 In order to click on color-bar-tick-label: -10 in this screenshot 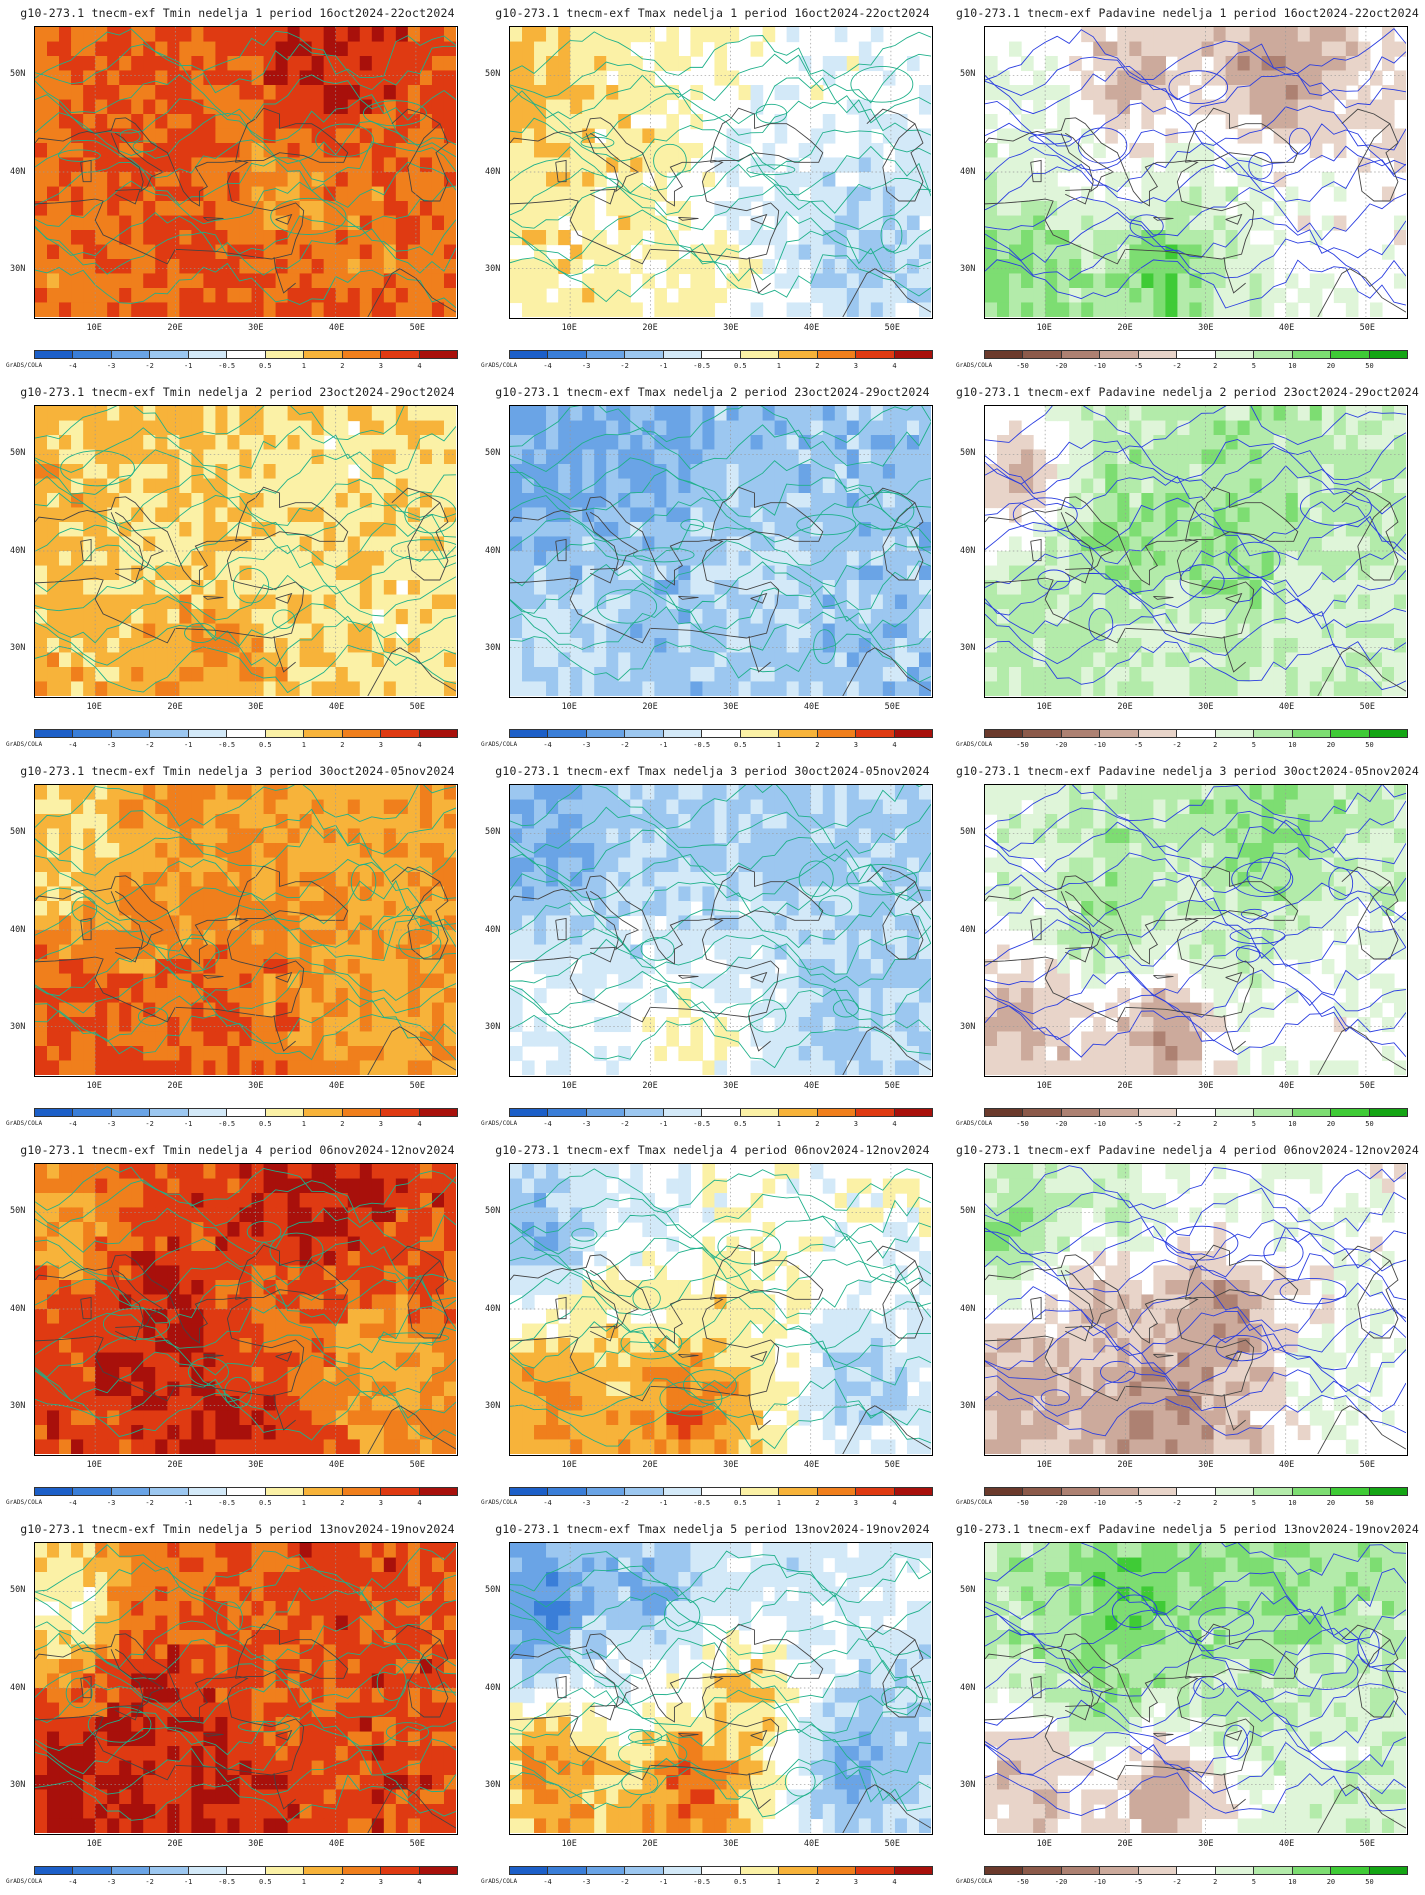, I will do `click(1099, 1124)`.